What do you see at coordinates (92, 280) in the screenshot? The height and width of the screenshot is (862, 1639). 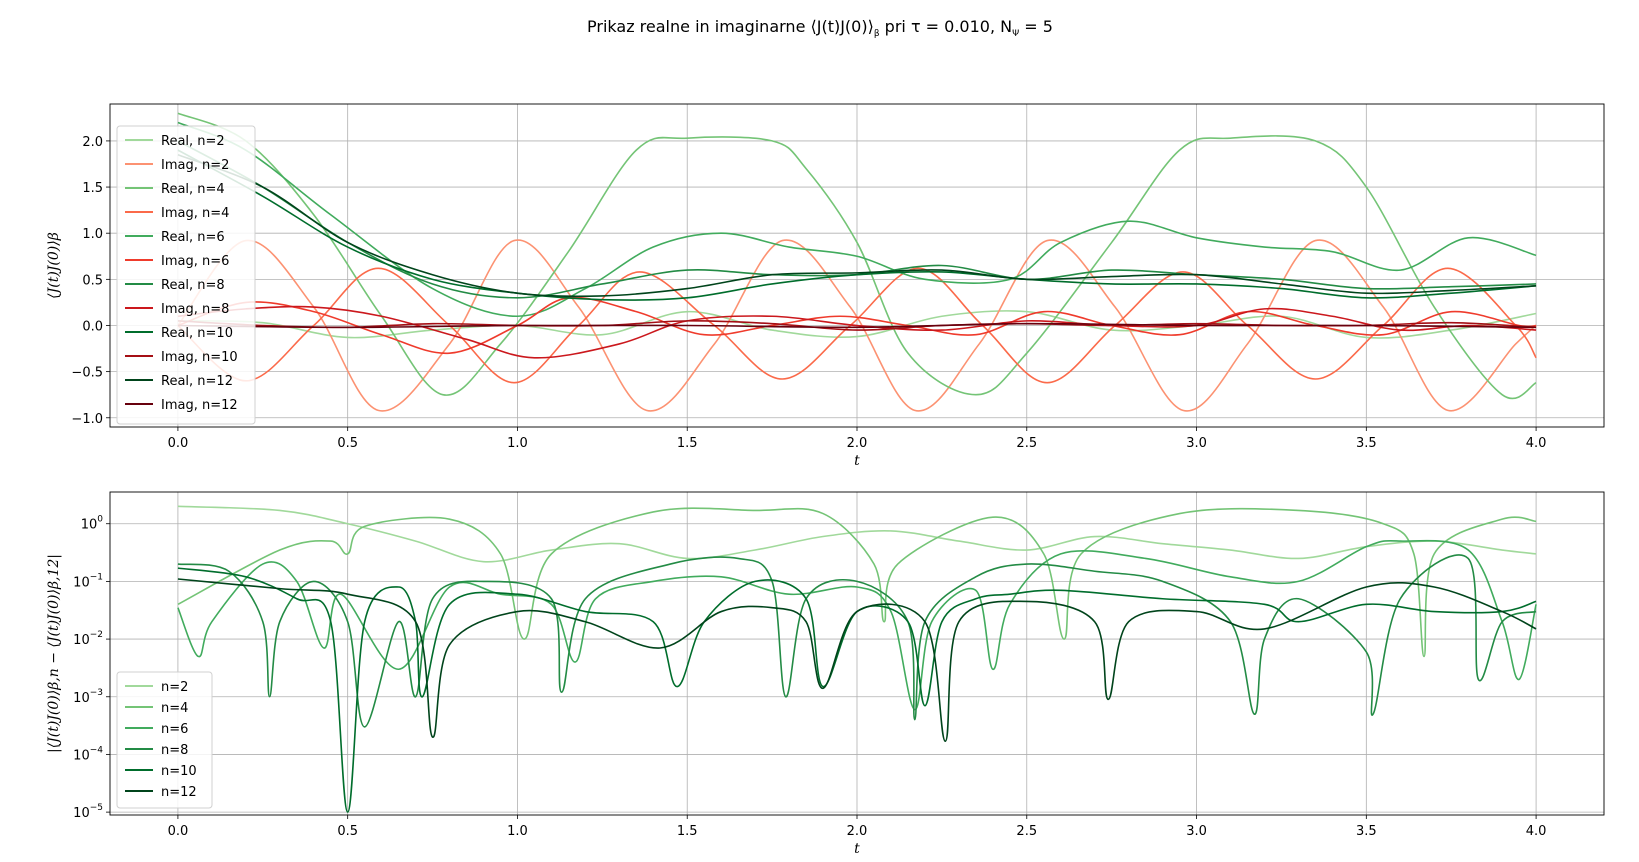 I see `y-tick-label: 0.5` at bounding box center [92, 280].